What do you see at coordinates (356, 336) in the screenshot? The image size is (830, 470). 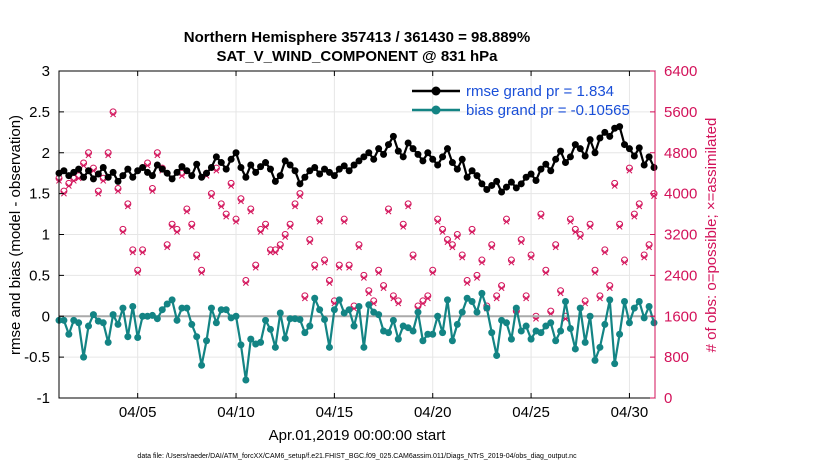 I see `bias-series` at bounding box center [356, 336].